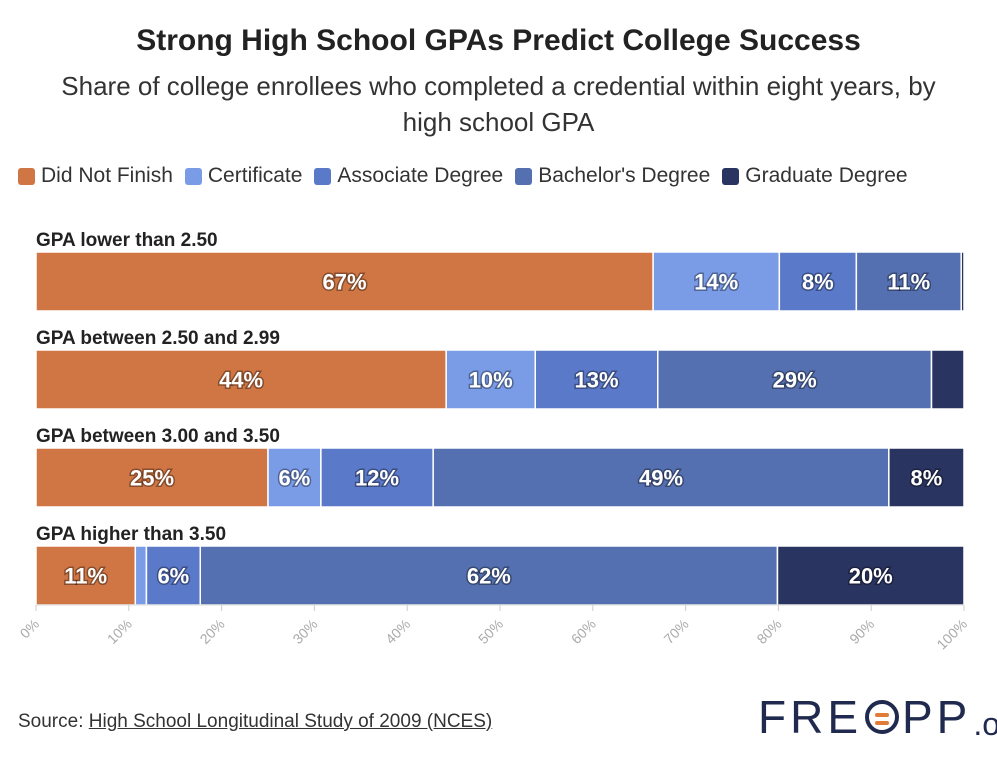 The width and height of the screenshot is (997, 763). What do you see at coordinates (53, 721) in the screenshot?
I see `source-prefix: Source:` at bounding box center [53, 721].